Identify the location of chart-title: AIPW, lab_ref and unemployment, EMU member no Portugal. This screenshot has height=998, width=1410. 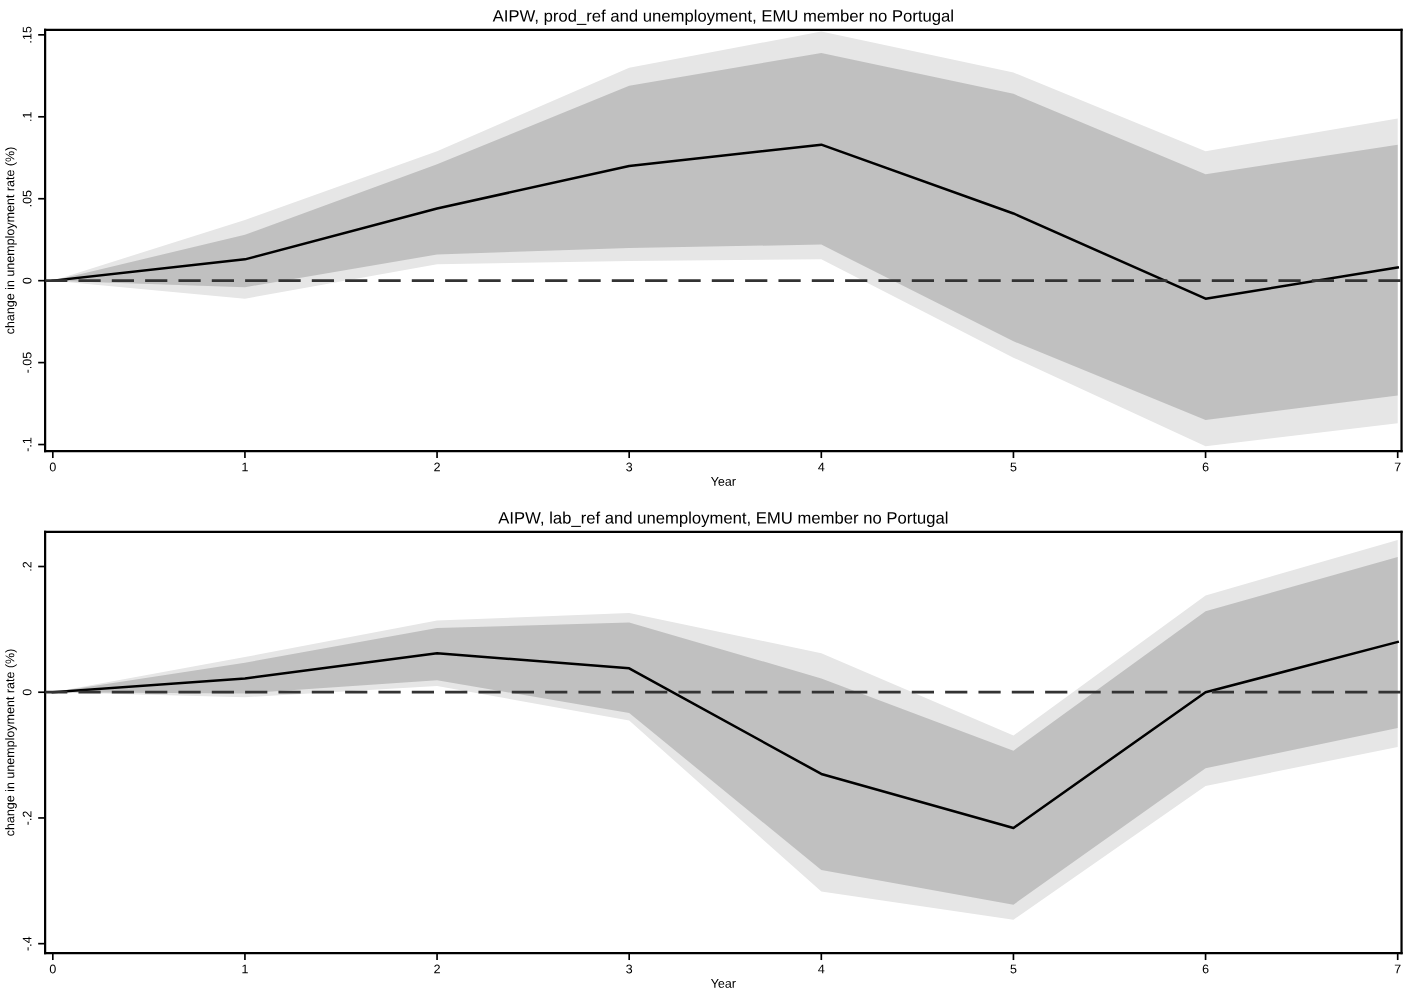
(723, 519).